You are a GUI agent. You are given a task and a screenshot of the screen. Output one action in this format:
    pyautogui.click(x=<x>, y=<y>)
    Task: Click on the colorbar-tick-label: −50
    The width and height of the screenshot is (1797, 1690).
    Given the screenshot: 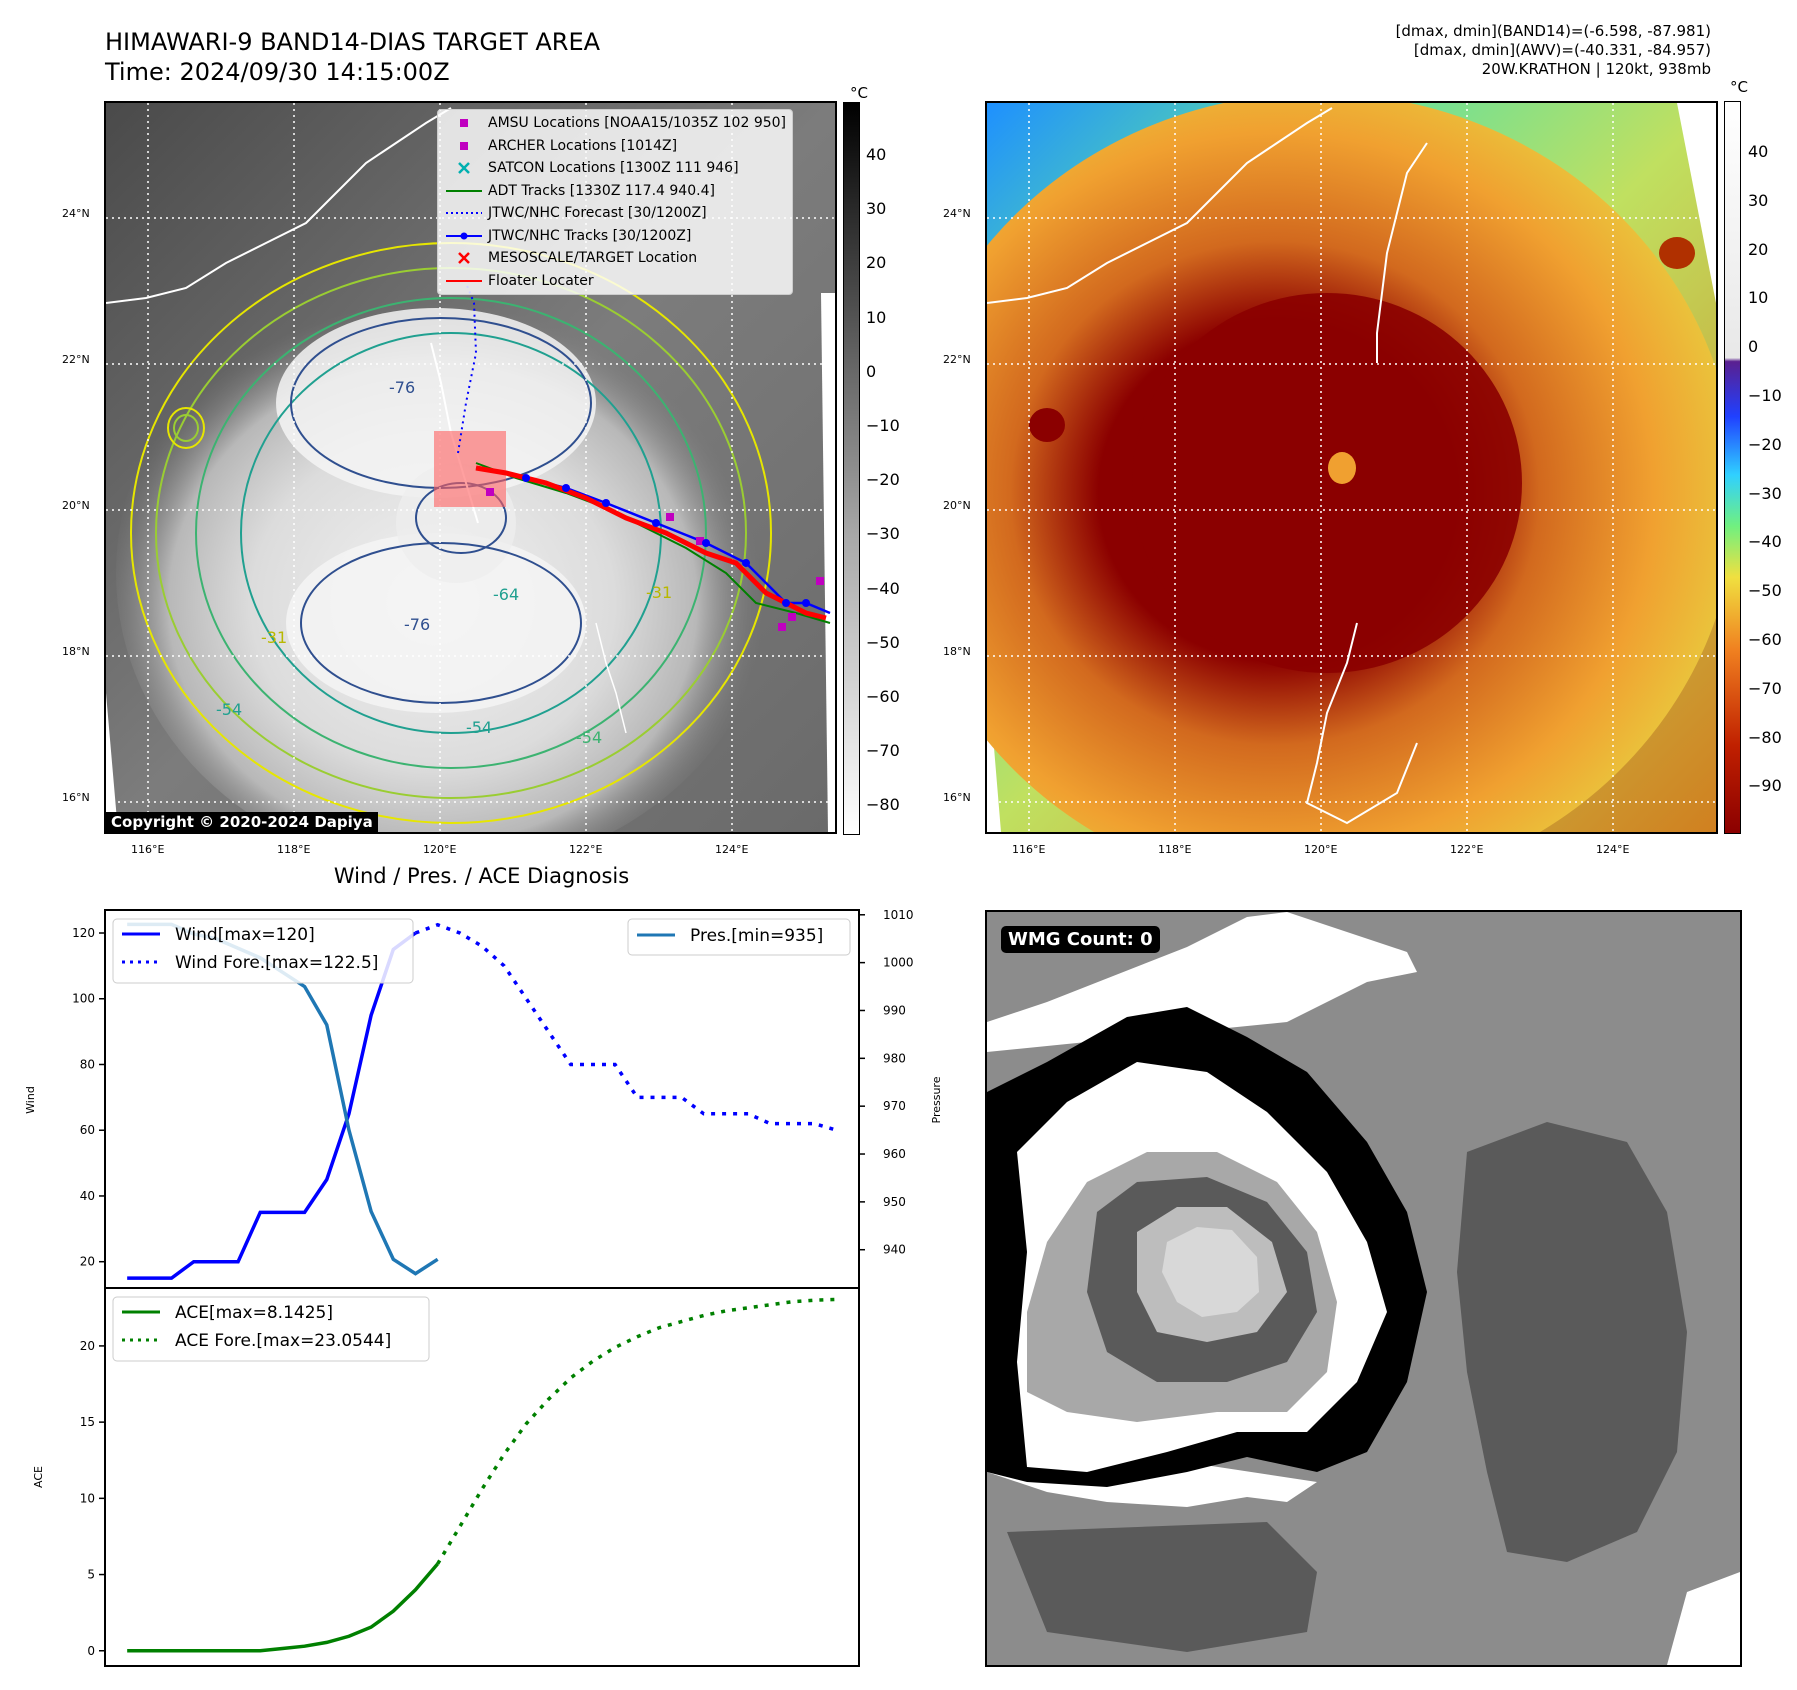 What is the action you would take?
    pyautogui.click(x=883, y=642)
    